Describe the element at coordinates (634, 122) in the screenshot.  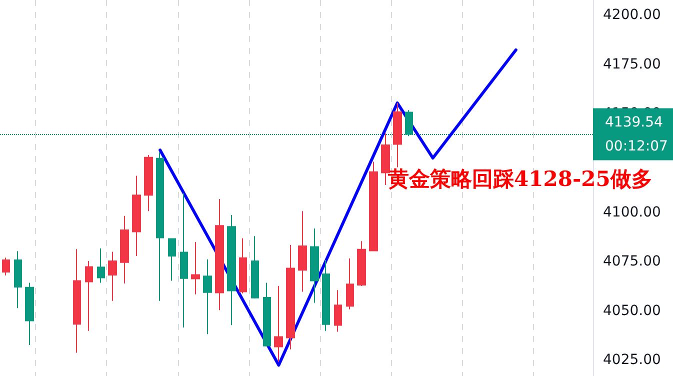
I see `ref-line-label: 4139.54` at that location.